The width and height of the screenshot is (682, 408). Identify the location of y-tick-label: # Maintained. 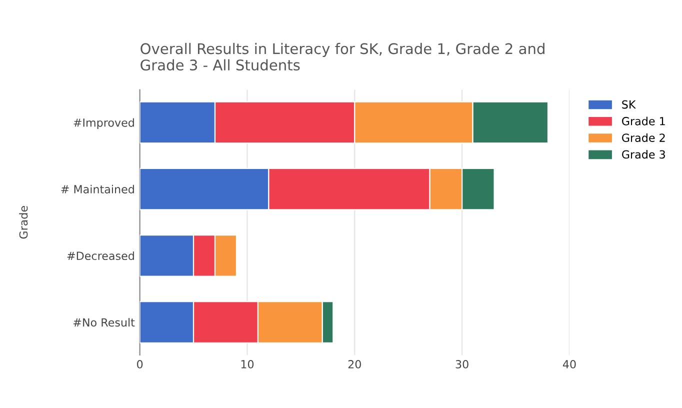
(97, 189).